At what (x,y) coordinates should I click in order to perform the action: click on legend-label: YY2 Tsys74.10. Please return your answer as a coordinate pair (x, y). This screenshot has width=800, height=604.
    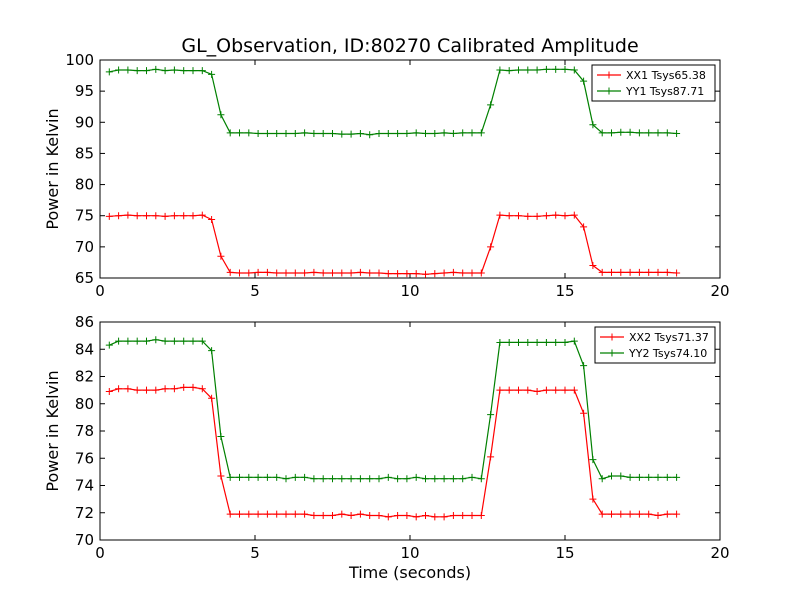
    Looking at the image, I should click on (667, 353).